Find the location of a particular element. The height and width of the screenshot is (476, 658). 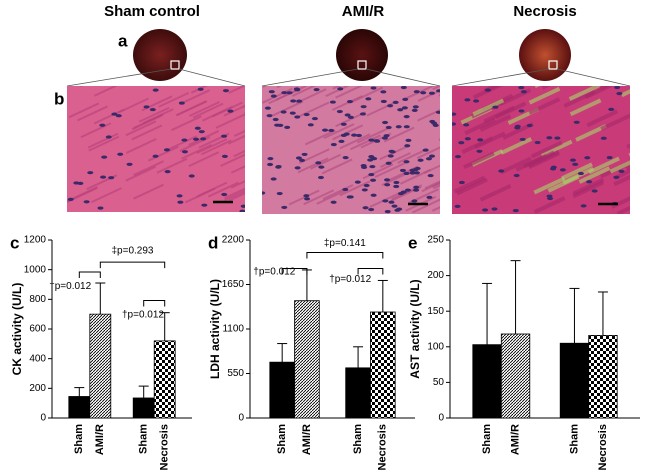

bracket is located at coordinates (370, 271).